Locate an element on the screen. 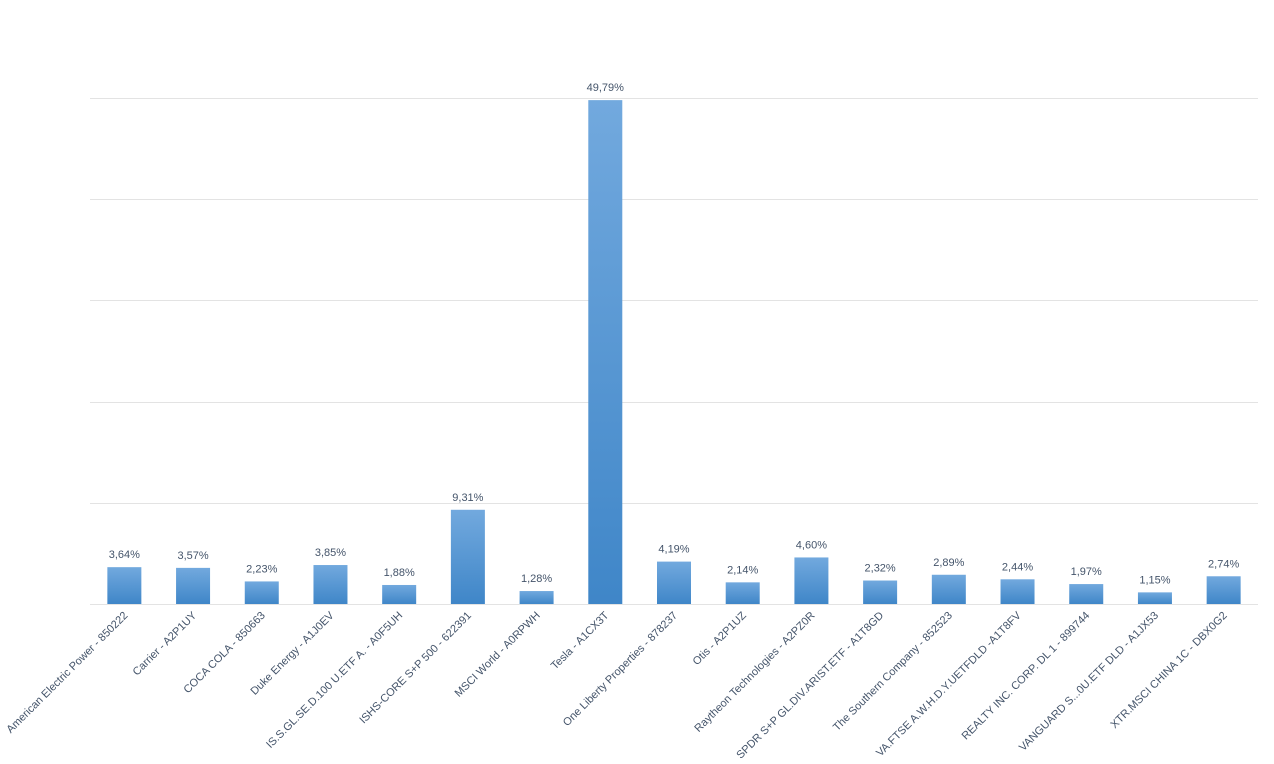 The width and height of the screenshot is (1274, 764). data-label: 4,19% is located at coordinates (673, 550).